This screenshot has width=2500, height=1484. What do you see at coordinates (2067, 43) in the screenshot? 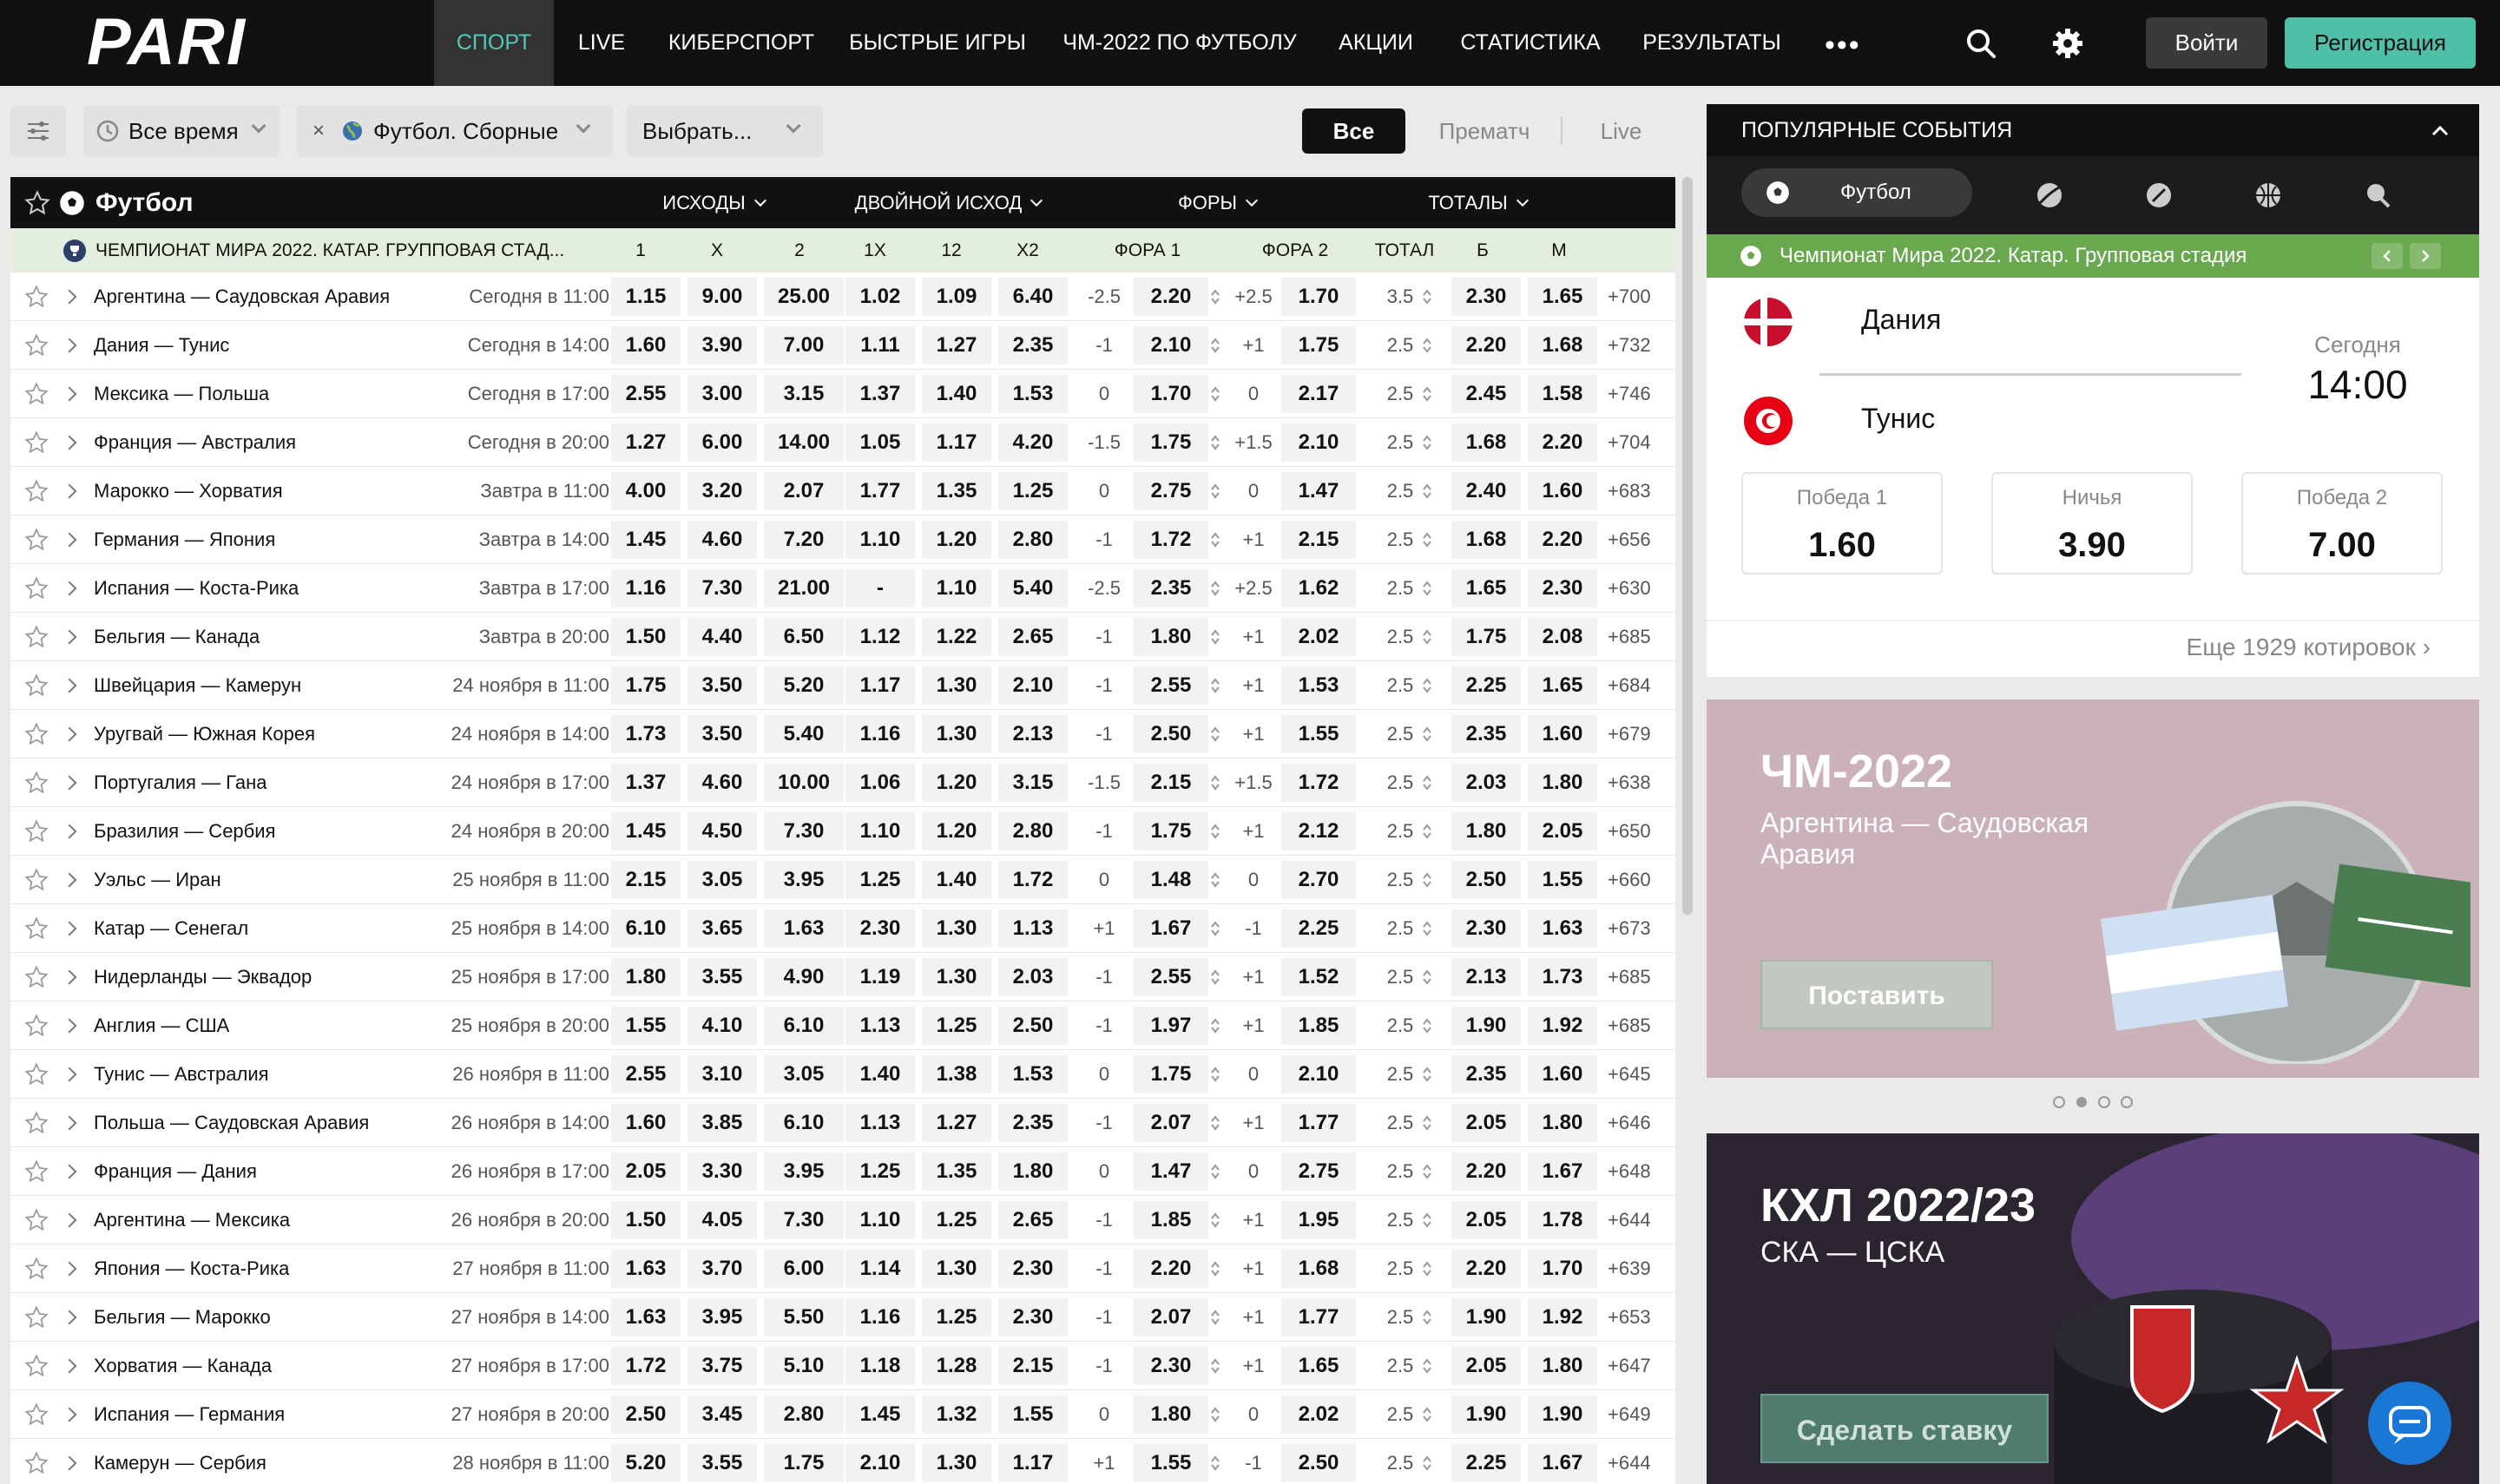
I see `gear-icon` at bounding box center [2067, 43].